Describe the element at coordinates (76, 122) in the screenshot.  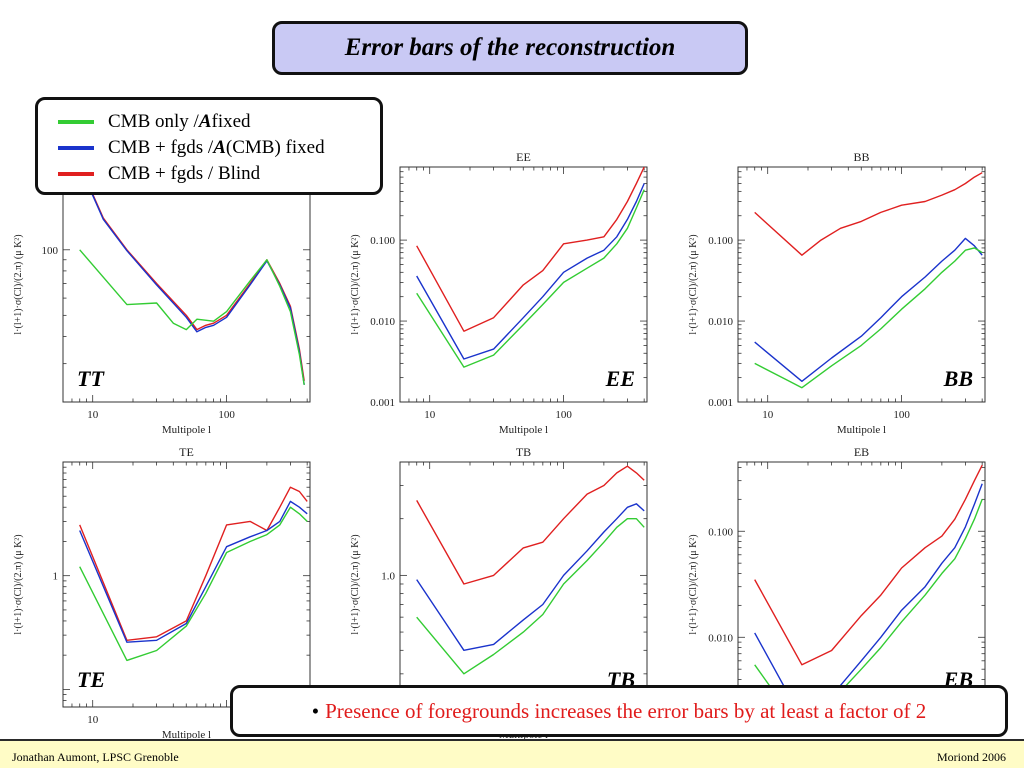
I see `legend-swatch-cmb-only` at that location.